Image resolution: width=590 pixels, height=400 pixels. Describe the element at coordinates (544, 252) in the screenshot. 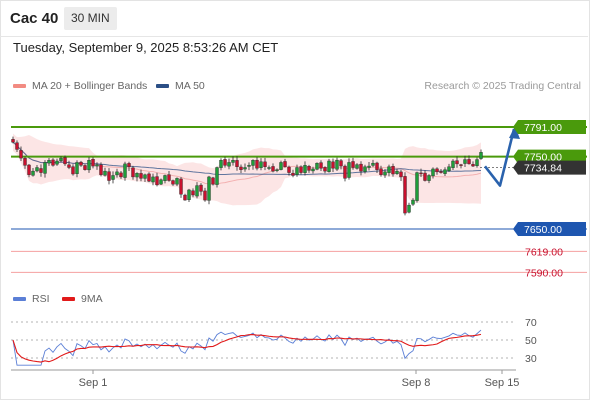

I see `price-label-7619.00: 7619.00` at that location.